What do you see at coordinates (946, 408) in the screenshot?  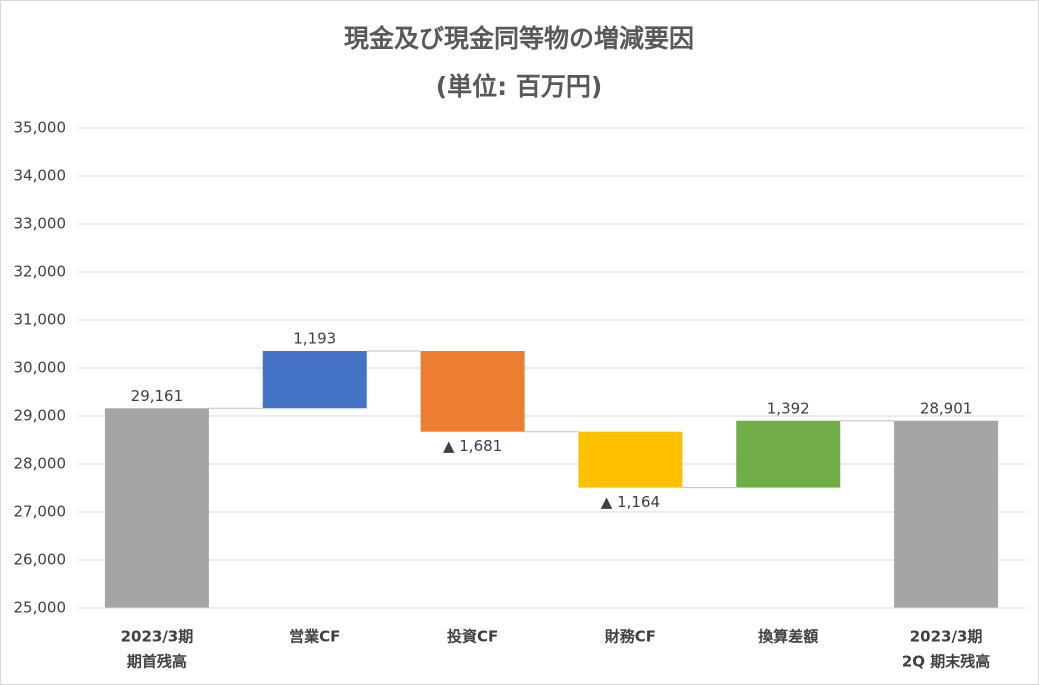 I see `data-label: 28,901` at bounding box center [946, 408].